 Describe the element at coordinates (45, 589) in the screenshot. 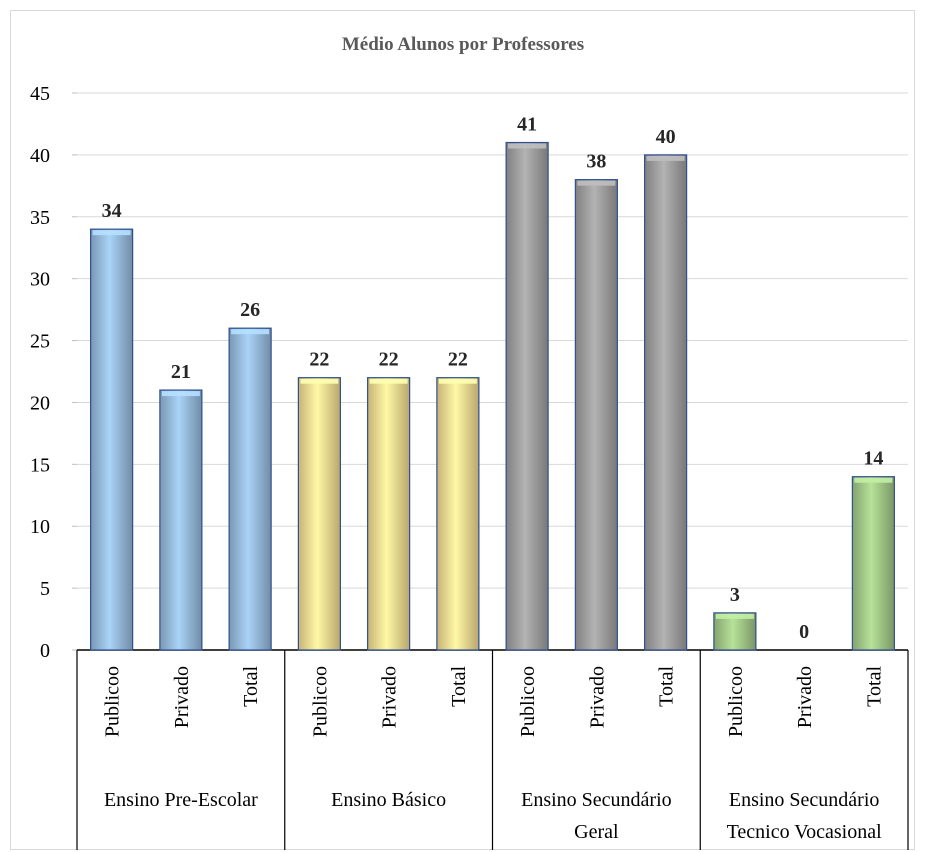

I see `y-tick-label: 5` at that location.